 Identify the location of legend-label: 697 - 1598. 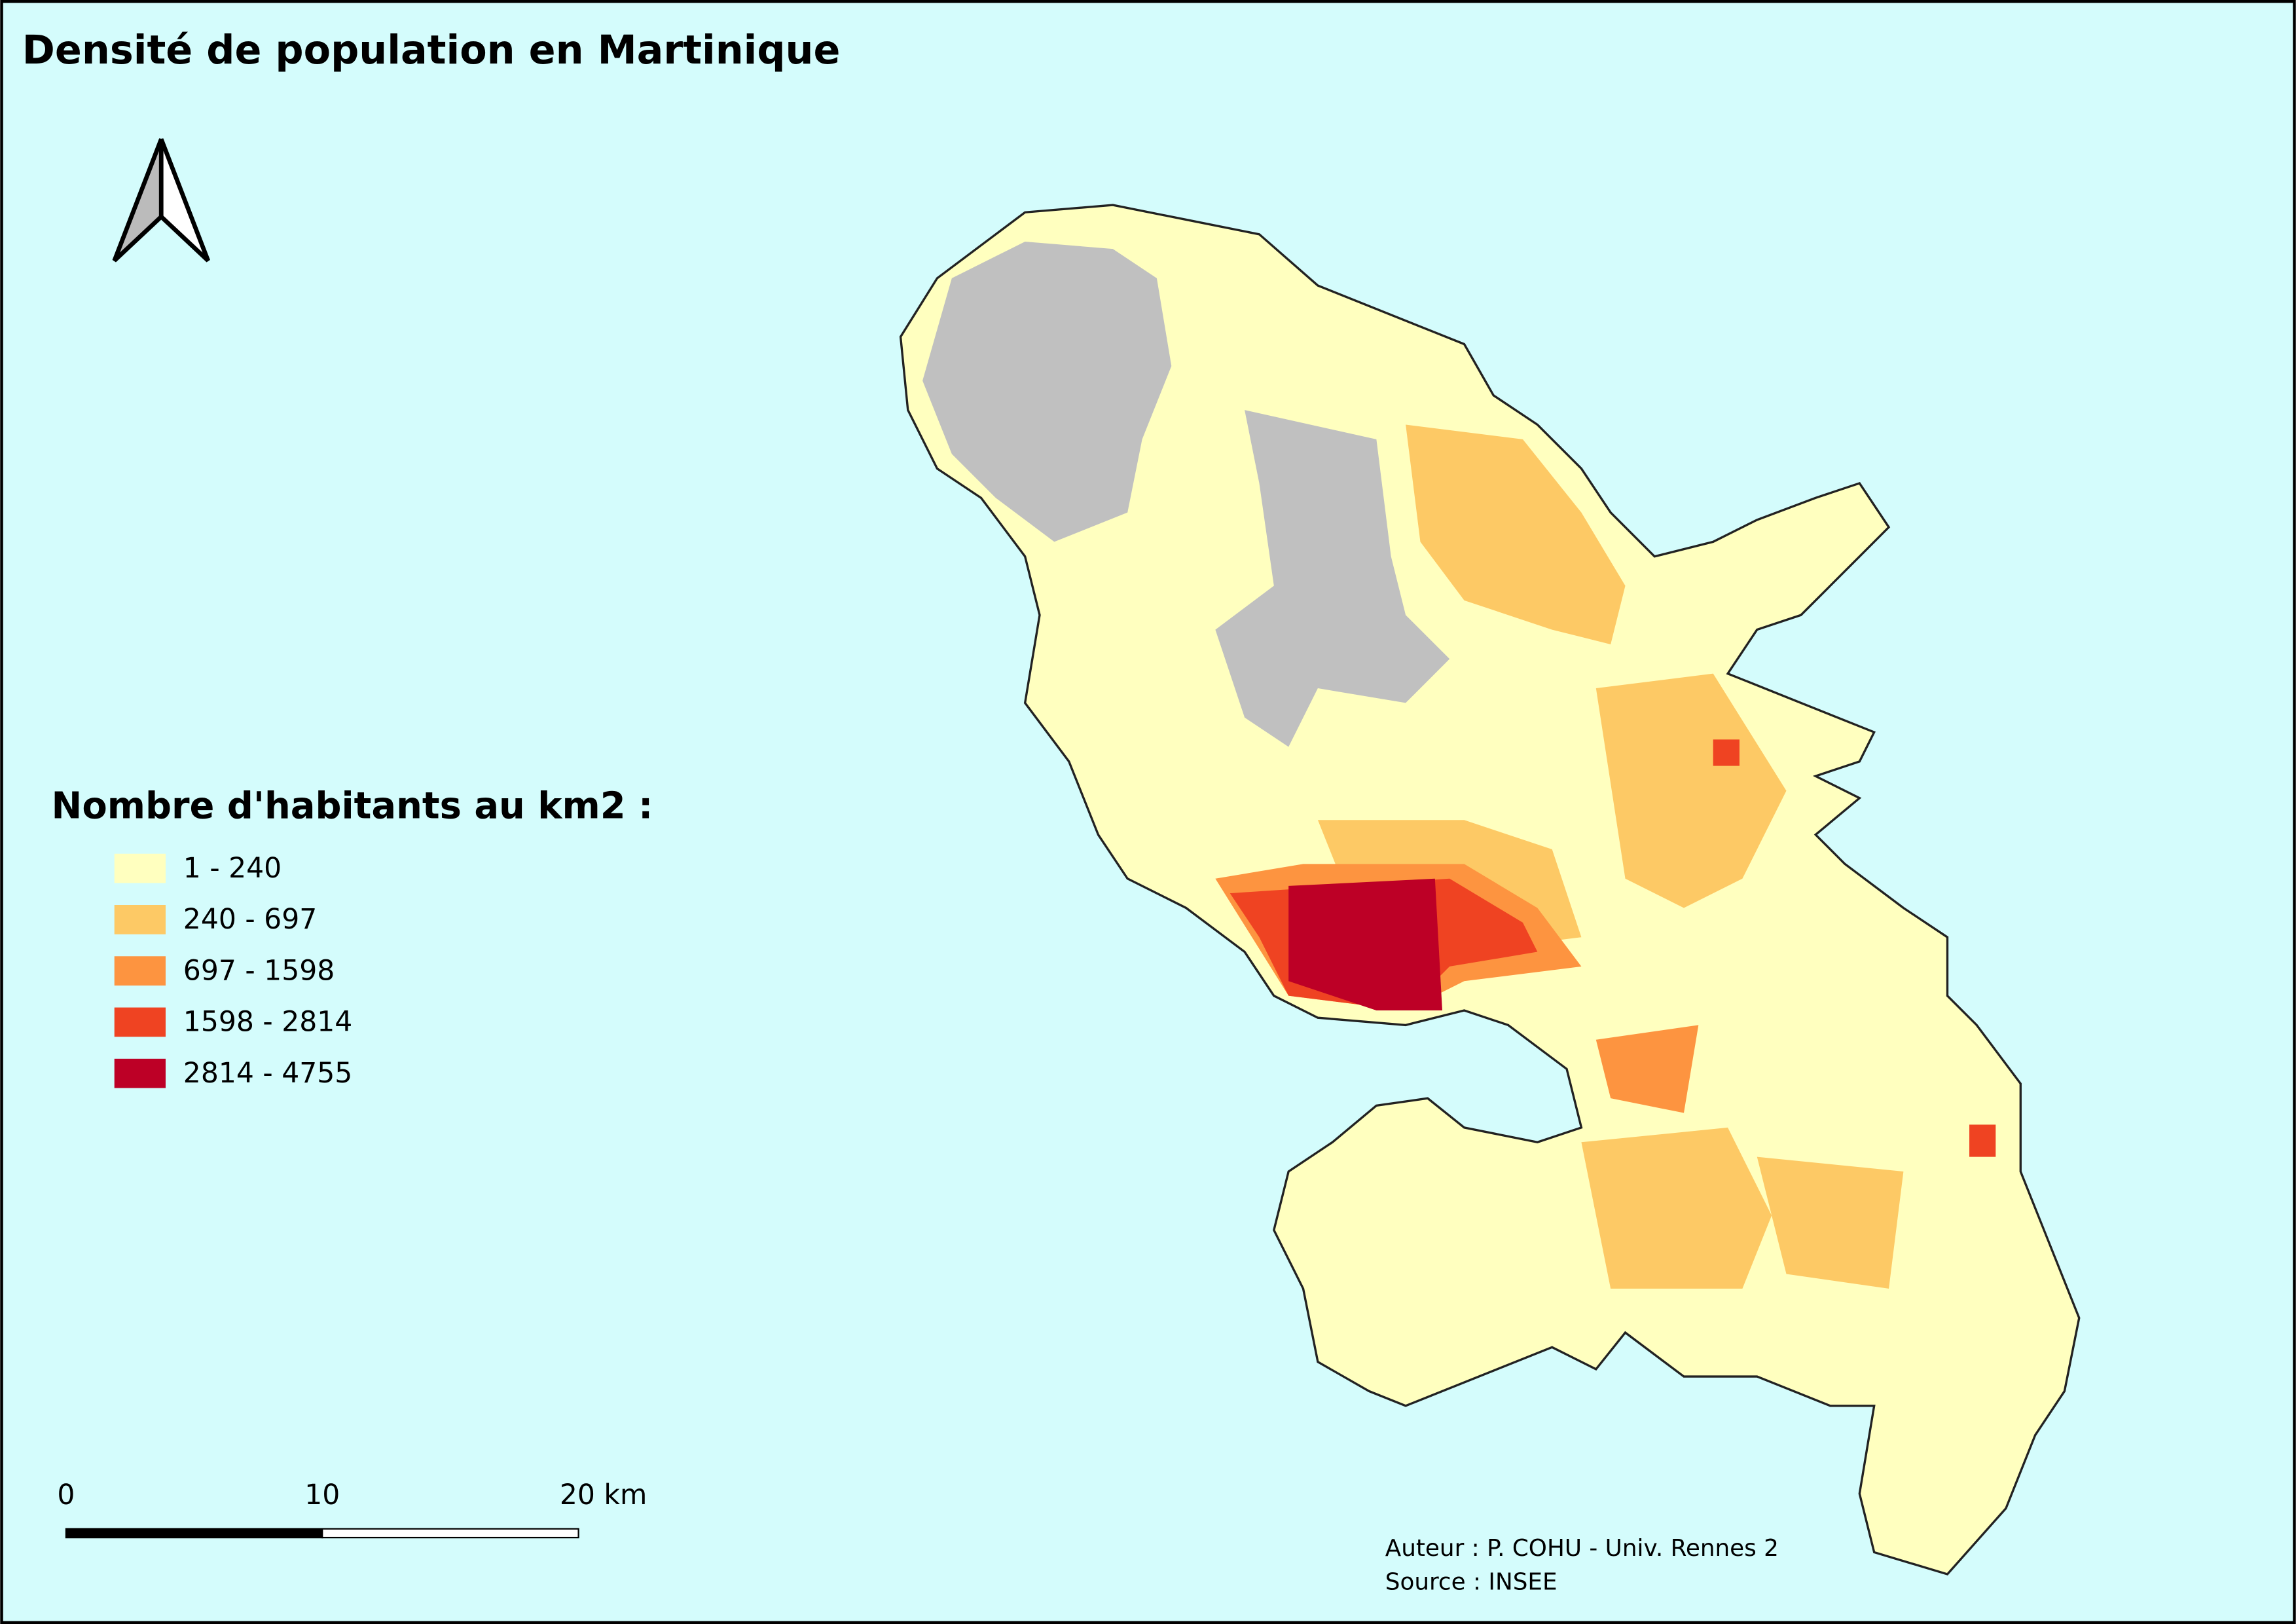
(259, 971).